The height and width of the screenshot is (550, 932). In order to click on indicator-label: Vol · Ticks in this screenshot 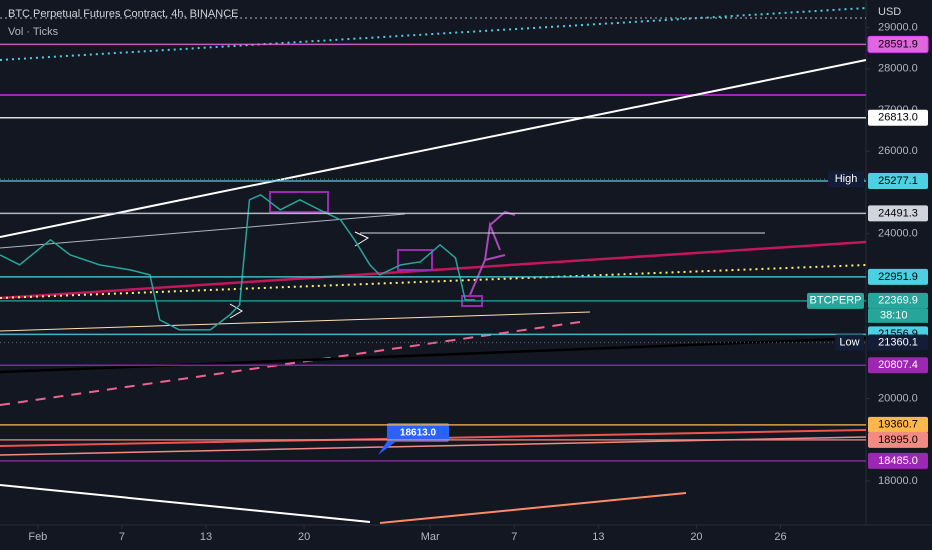, I will do `click(33, 32)`.